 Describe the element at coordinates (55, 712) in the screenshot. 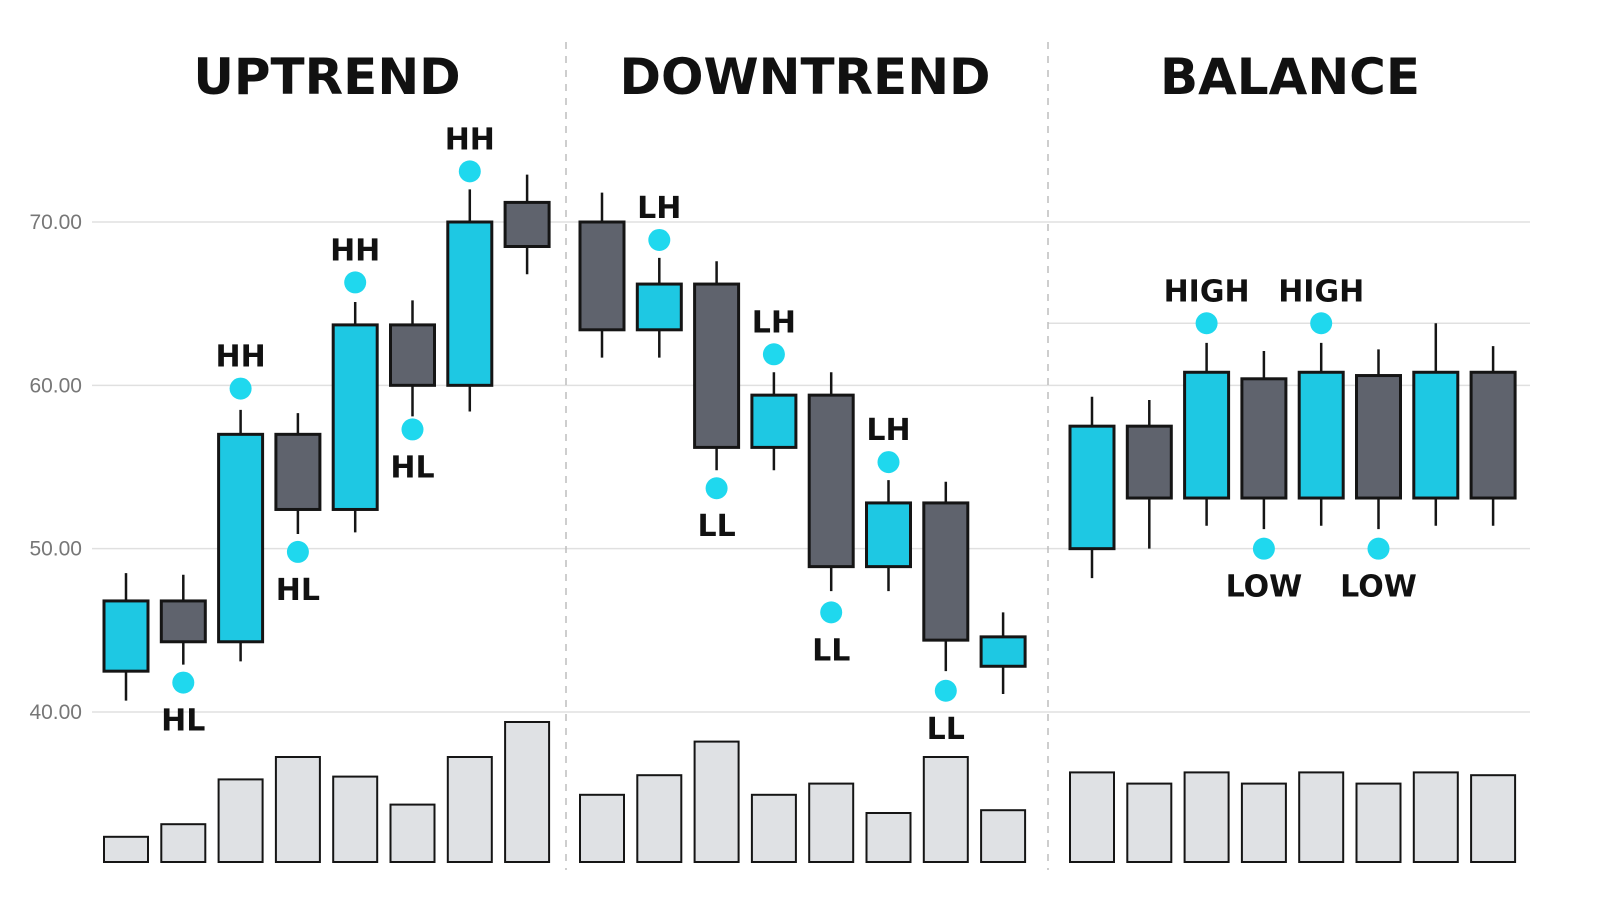

I see `y-tick-label: 40.00` at that location.